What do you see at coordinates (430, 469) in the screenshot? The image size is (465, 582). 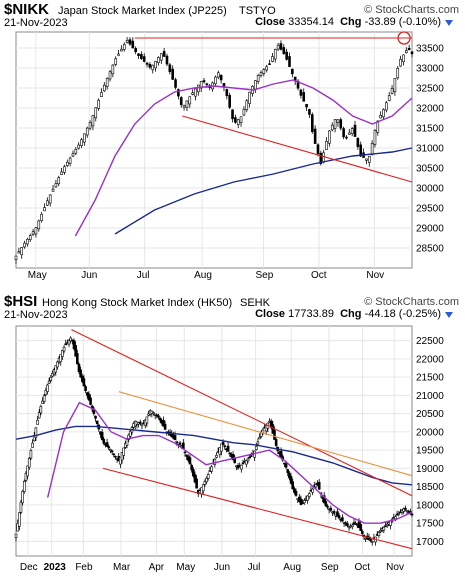 I see `y-tick-label: 19000` at bounding box center [430, 469].